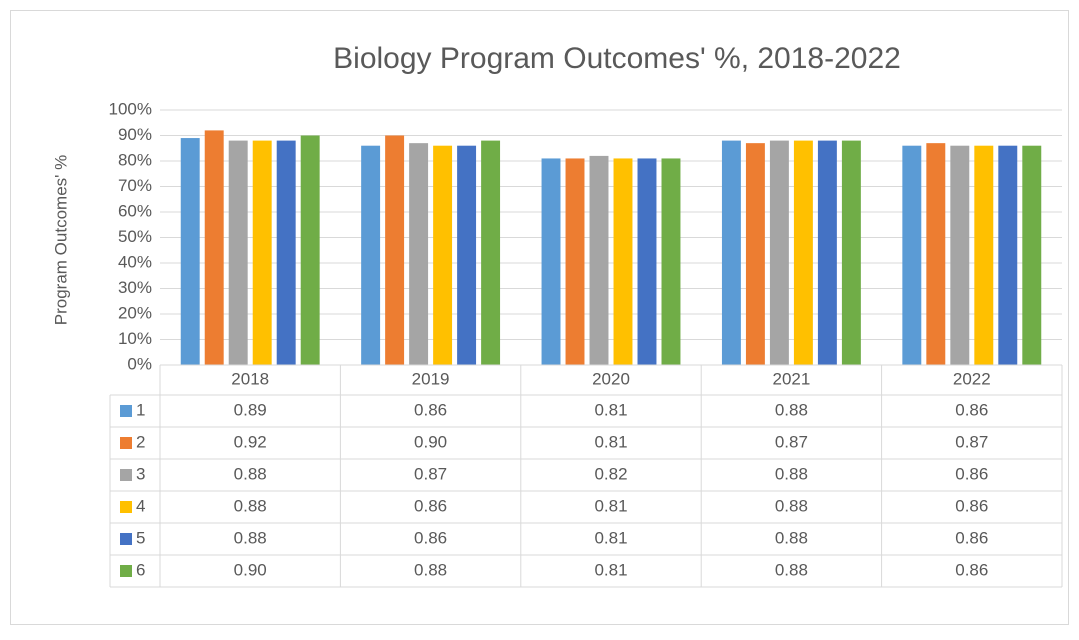 This screenshot has width=1079, height=640. Describe the element at coordinates (135, 134) in the screenshot. I see `y-tick-label: 90%` at that location.